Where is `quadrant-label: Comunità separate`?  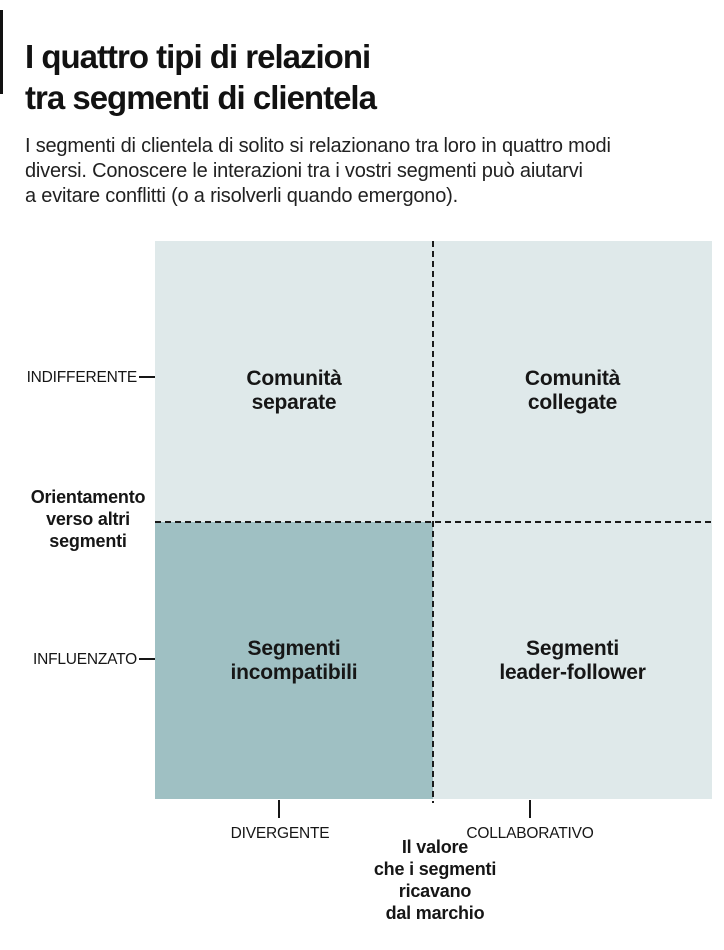 quadrant-label: Comunità separate is located at coordinates (293, 391).